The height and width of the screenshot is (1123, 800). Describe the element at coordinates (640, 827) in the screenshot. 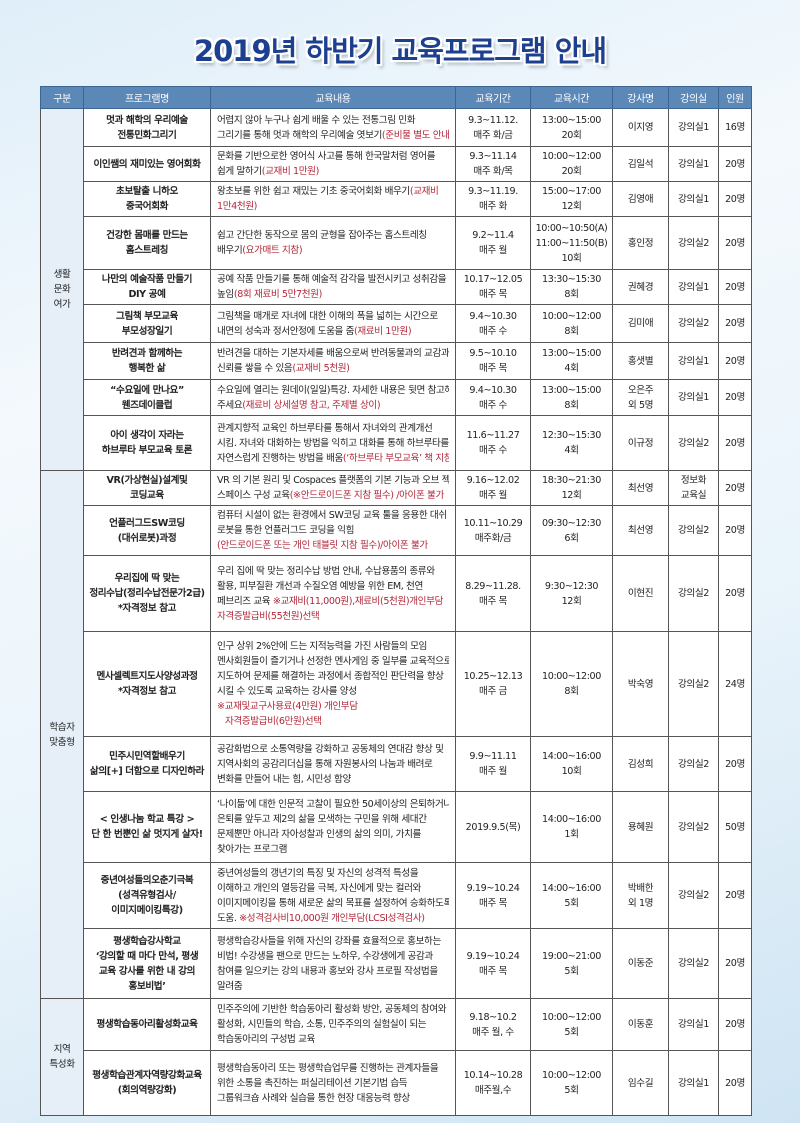

I see `instructor-name: 용혜원` at that location.